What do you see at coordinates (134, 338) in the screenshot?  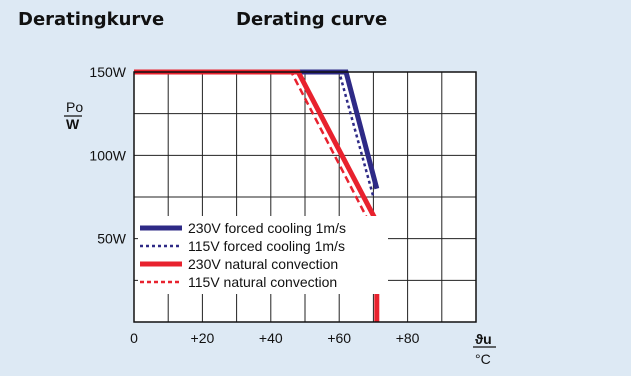 I see `x-tick-label: 0` at bounding box center [134, 338].